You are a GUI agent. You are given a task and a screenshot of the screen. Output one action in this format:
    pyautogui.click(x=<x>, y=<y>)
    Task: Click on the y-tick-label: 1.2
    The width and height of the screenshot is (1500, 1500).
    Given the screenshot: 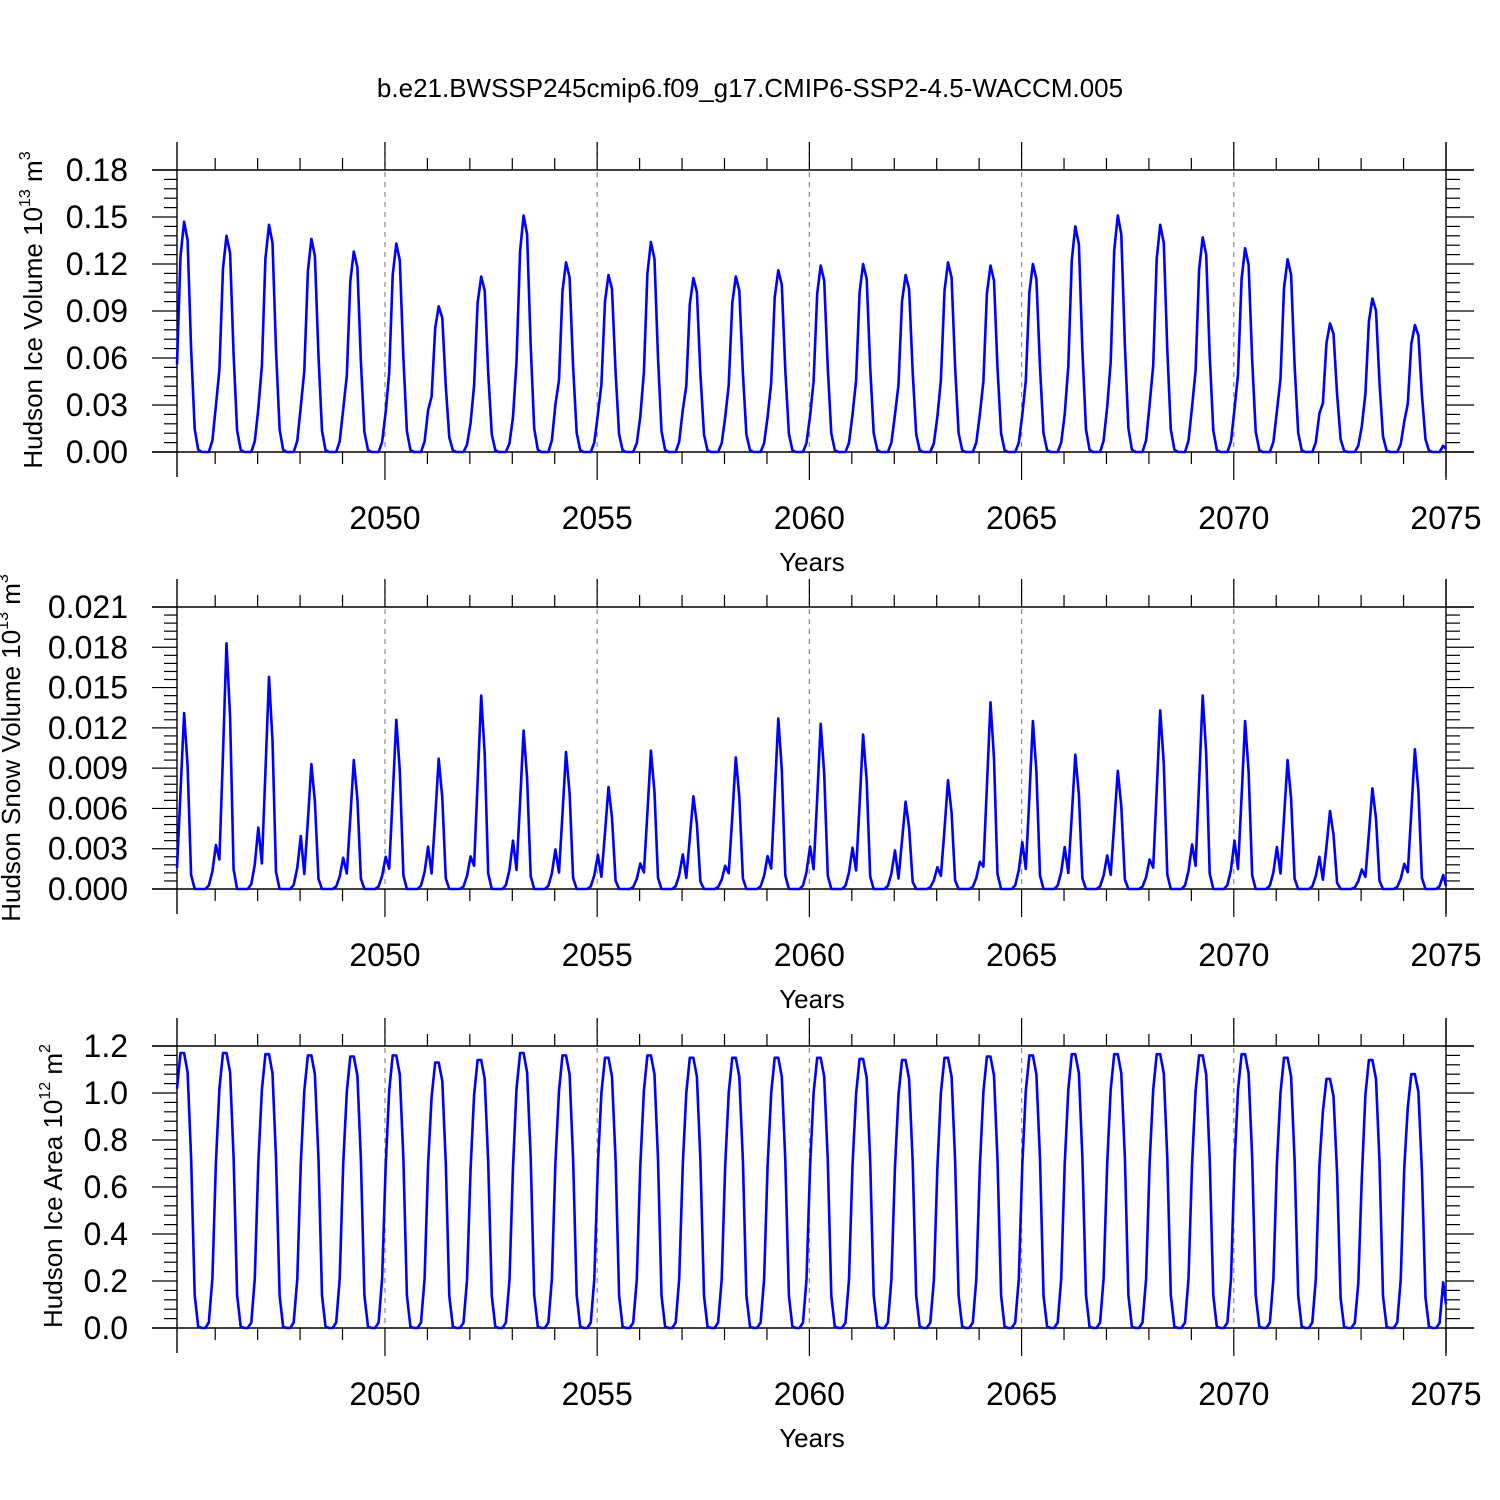 What is the action you would take?
    pyautogui.click(x=106, y=1046)
    